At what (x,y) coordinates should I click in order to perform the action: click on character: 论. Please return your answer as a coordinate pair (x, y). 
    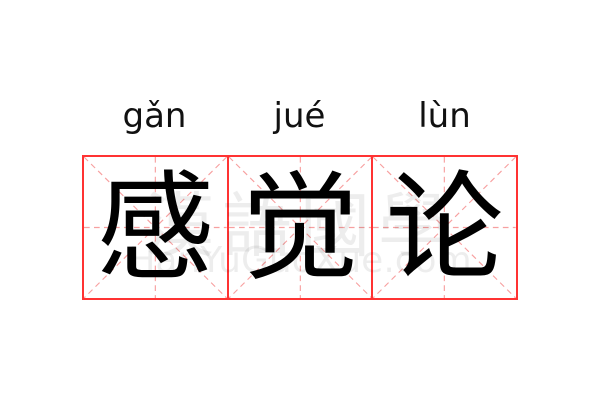
    Looking at the image, I should click on (444, 227).